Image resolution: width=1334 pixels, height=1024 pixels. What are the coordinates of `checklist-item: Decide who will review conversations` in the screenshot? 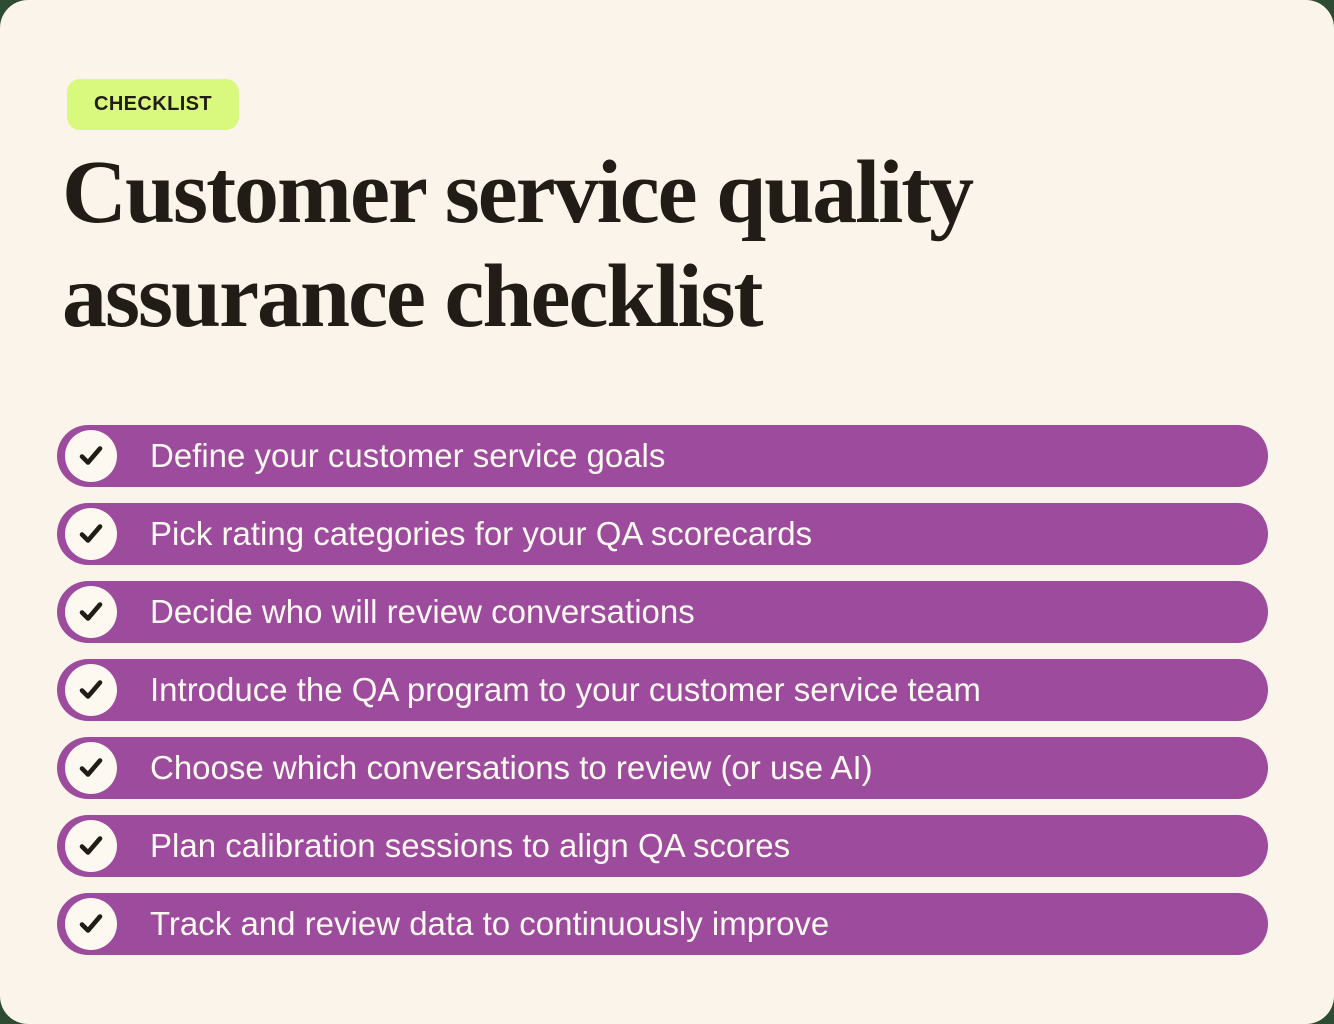 It's located at (662, 612).